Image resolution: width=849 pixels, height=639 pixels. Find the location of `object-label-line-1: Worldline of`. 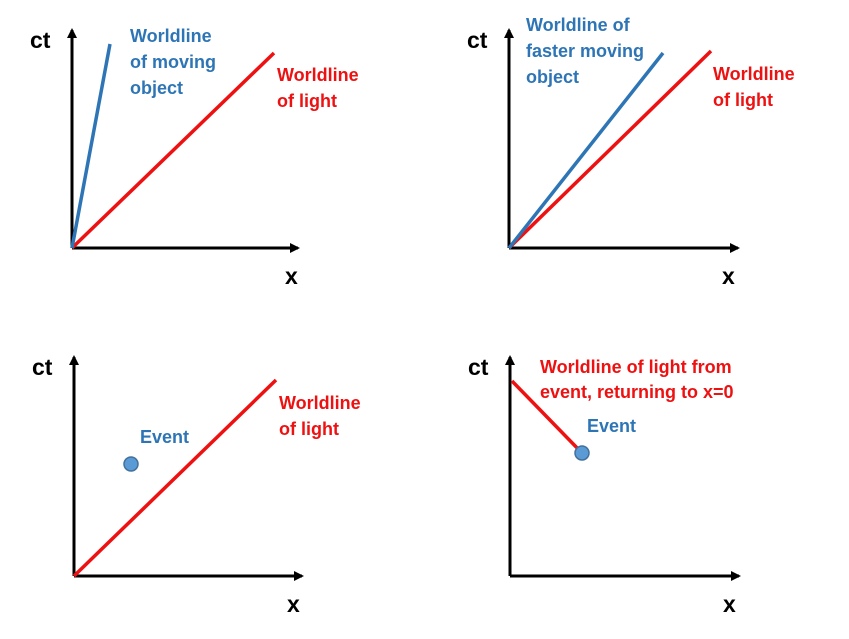

object-label-line-1: Worldline of is located at coordinates (578, 25).